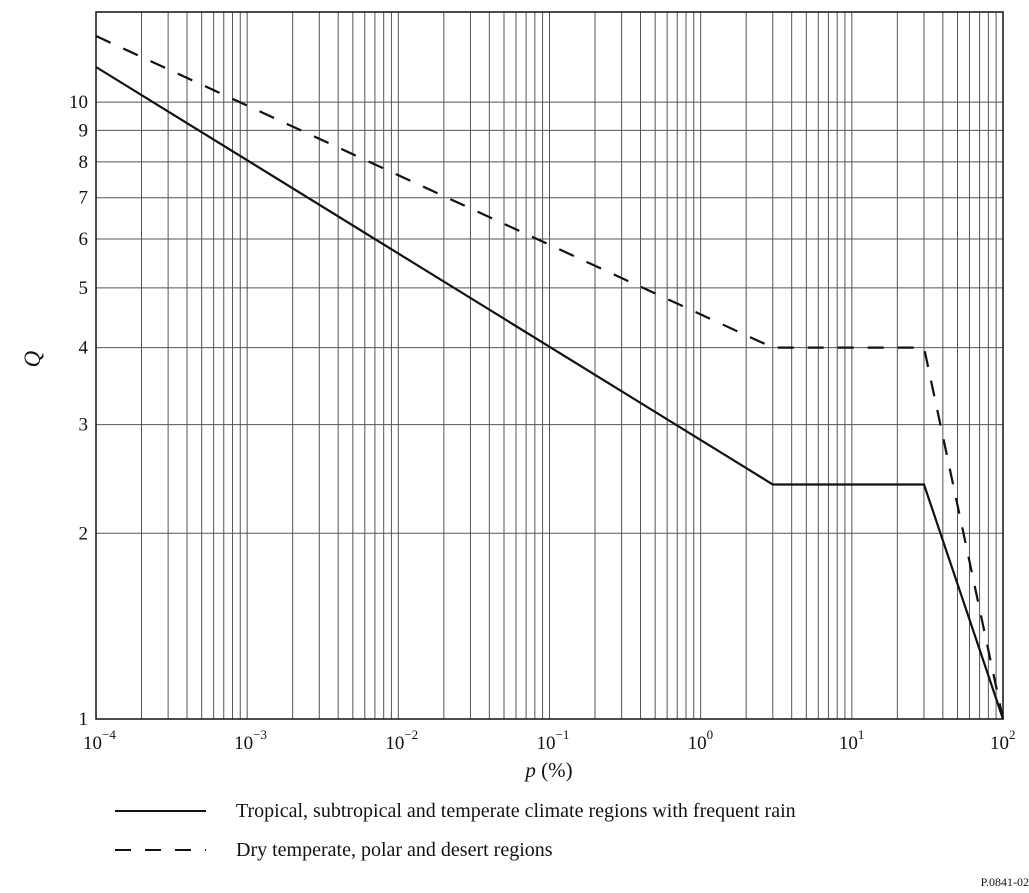 The image size is (1029, 893). Describe the element at coordinates (394, 850) in the screenshot. I see `legend-label-dashed: Dry temperate, polar and desert regions` at that location.